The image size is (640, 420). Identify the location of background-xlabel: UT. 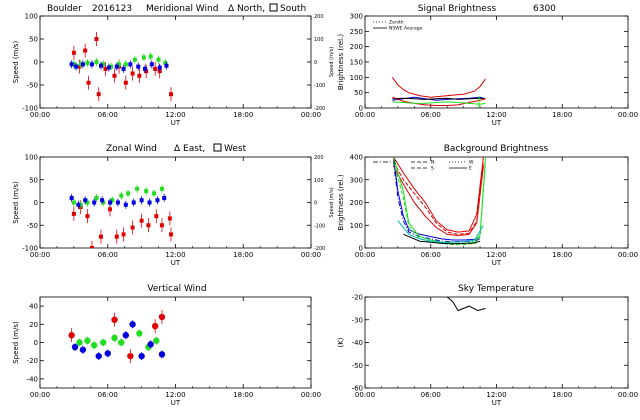
(497, 263).